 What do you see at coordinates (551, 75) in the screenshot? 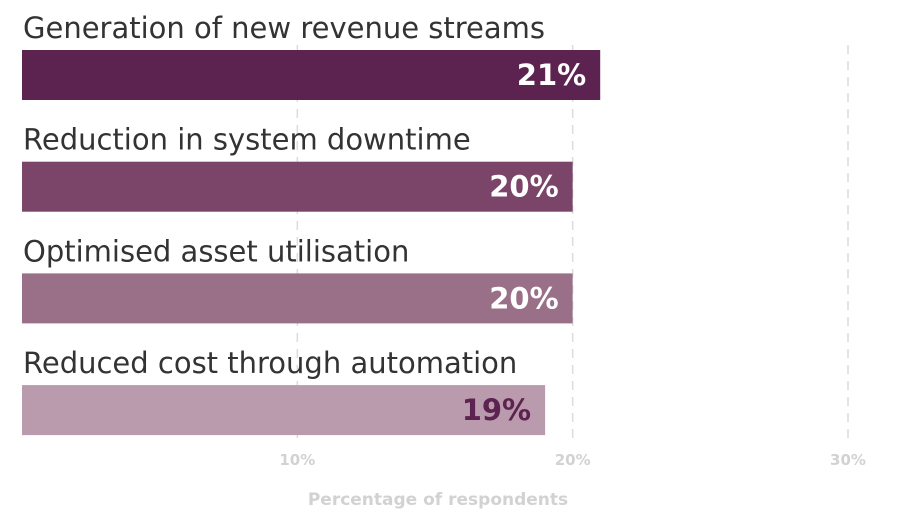
I see `value-label: 21%` at bounding box center [551, 75].